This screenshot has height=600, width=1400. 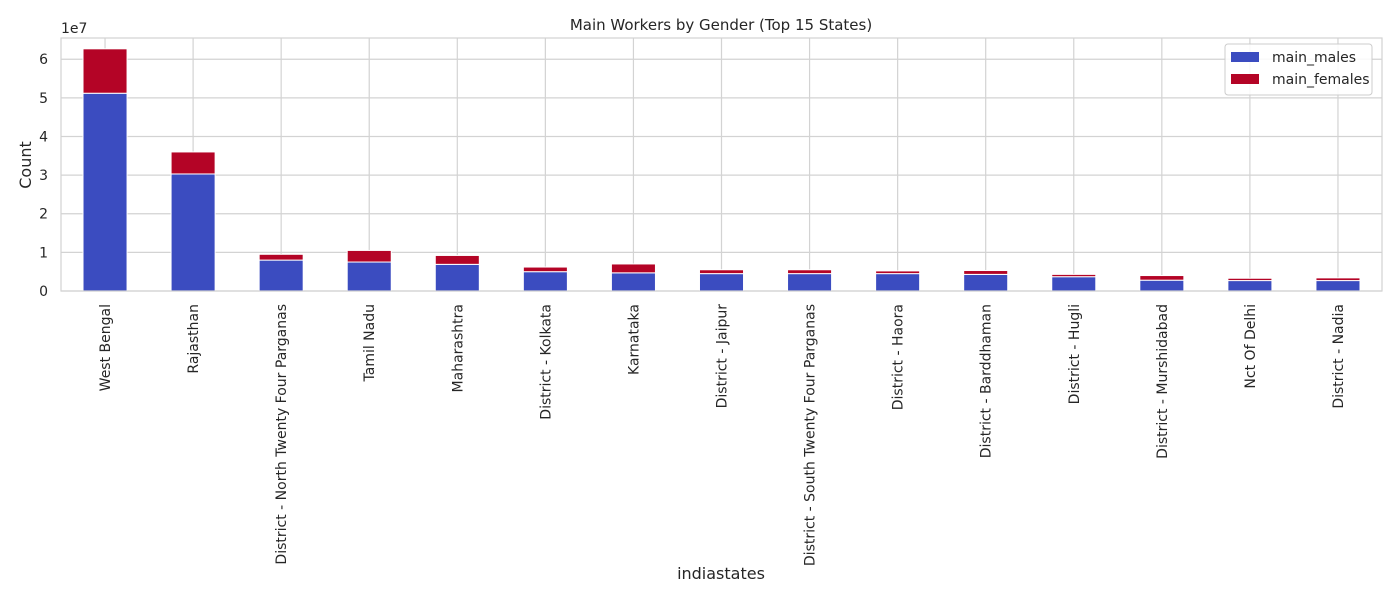 I want to click on y-tick-label: 3, so click(x=43, y=176).